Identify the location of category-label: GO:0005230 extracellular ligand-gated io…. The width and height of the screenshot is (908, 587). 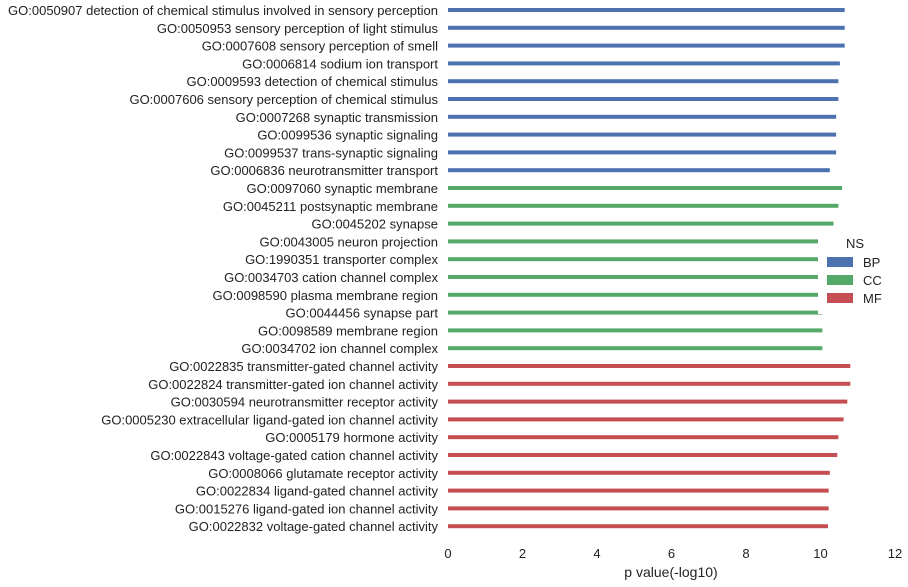
(269, 419).